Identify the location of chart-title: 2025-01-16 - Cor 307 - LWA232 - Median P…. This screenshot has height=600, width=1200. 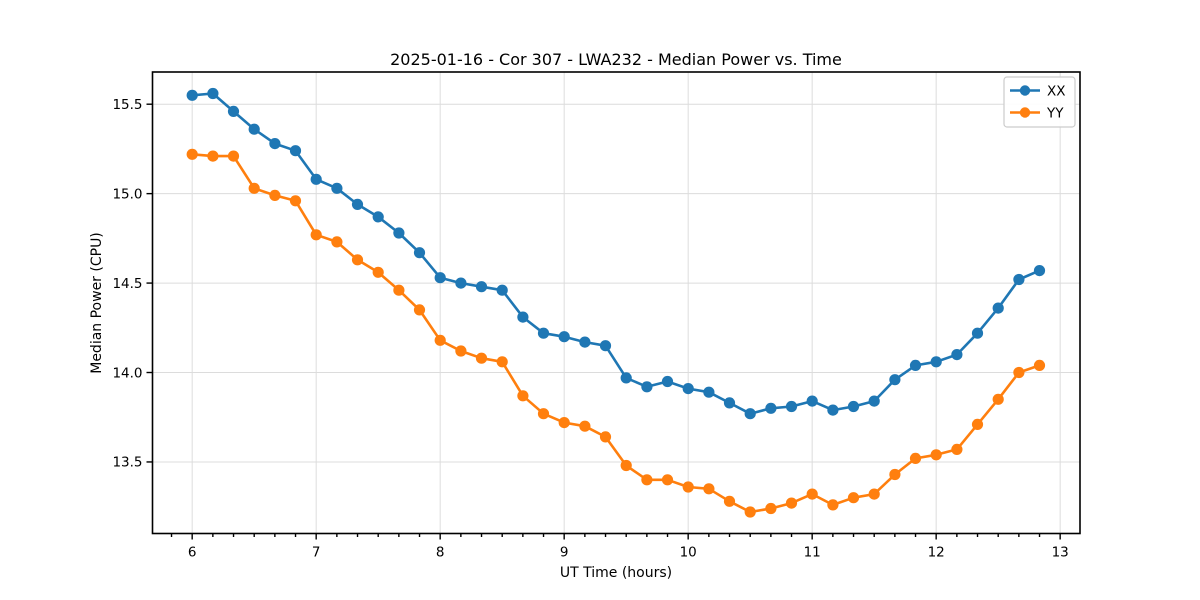
(616, 59).